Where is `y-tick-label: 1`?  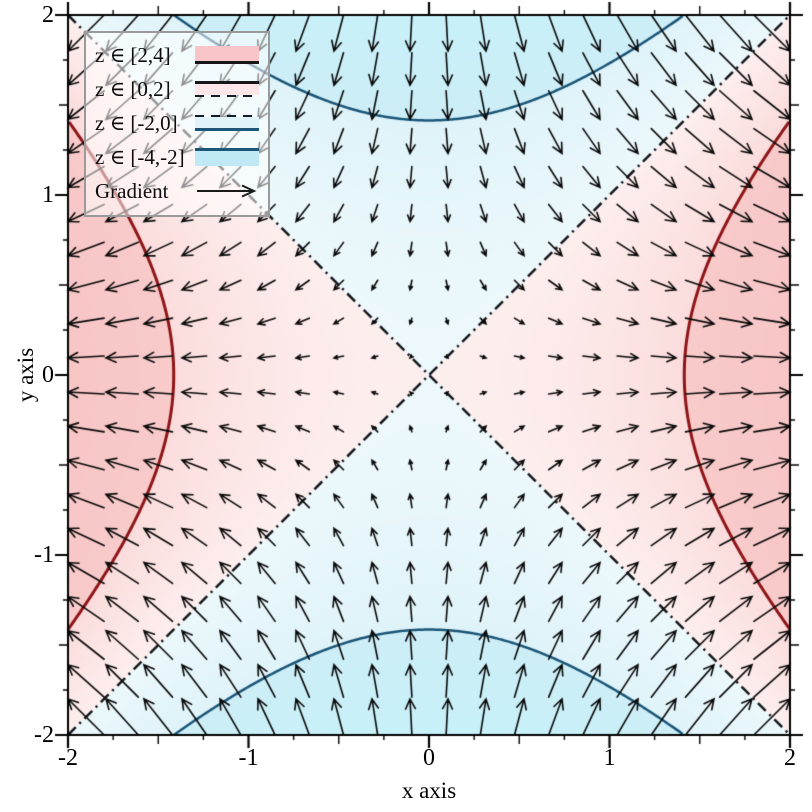
y-tick-label: 1 is located at coordinates (48, 195).